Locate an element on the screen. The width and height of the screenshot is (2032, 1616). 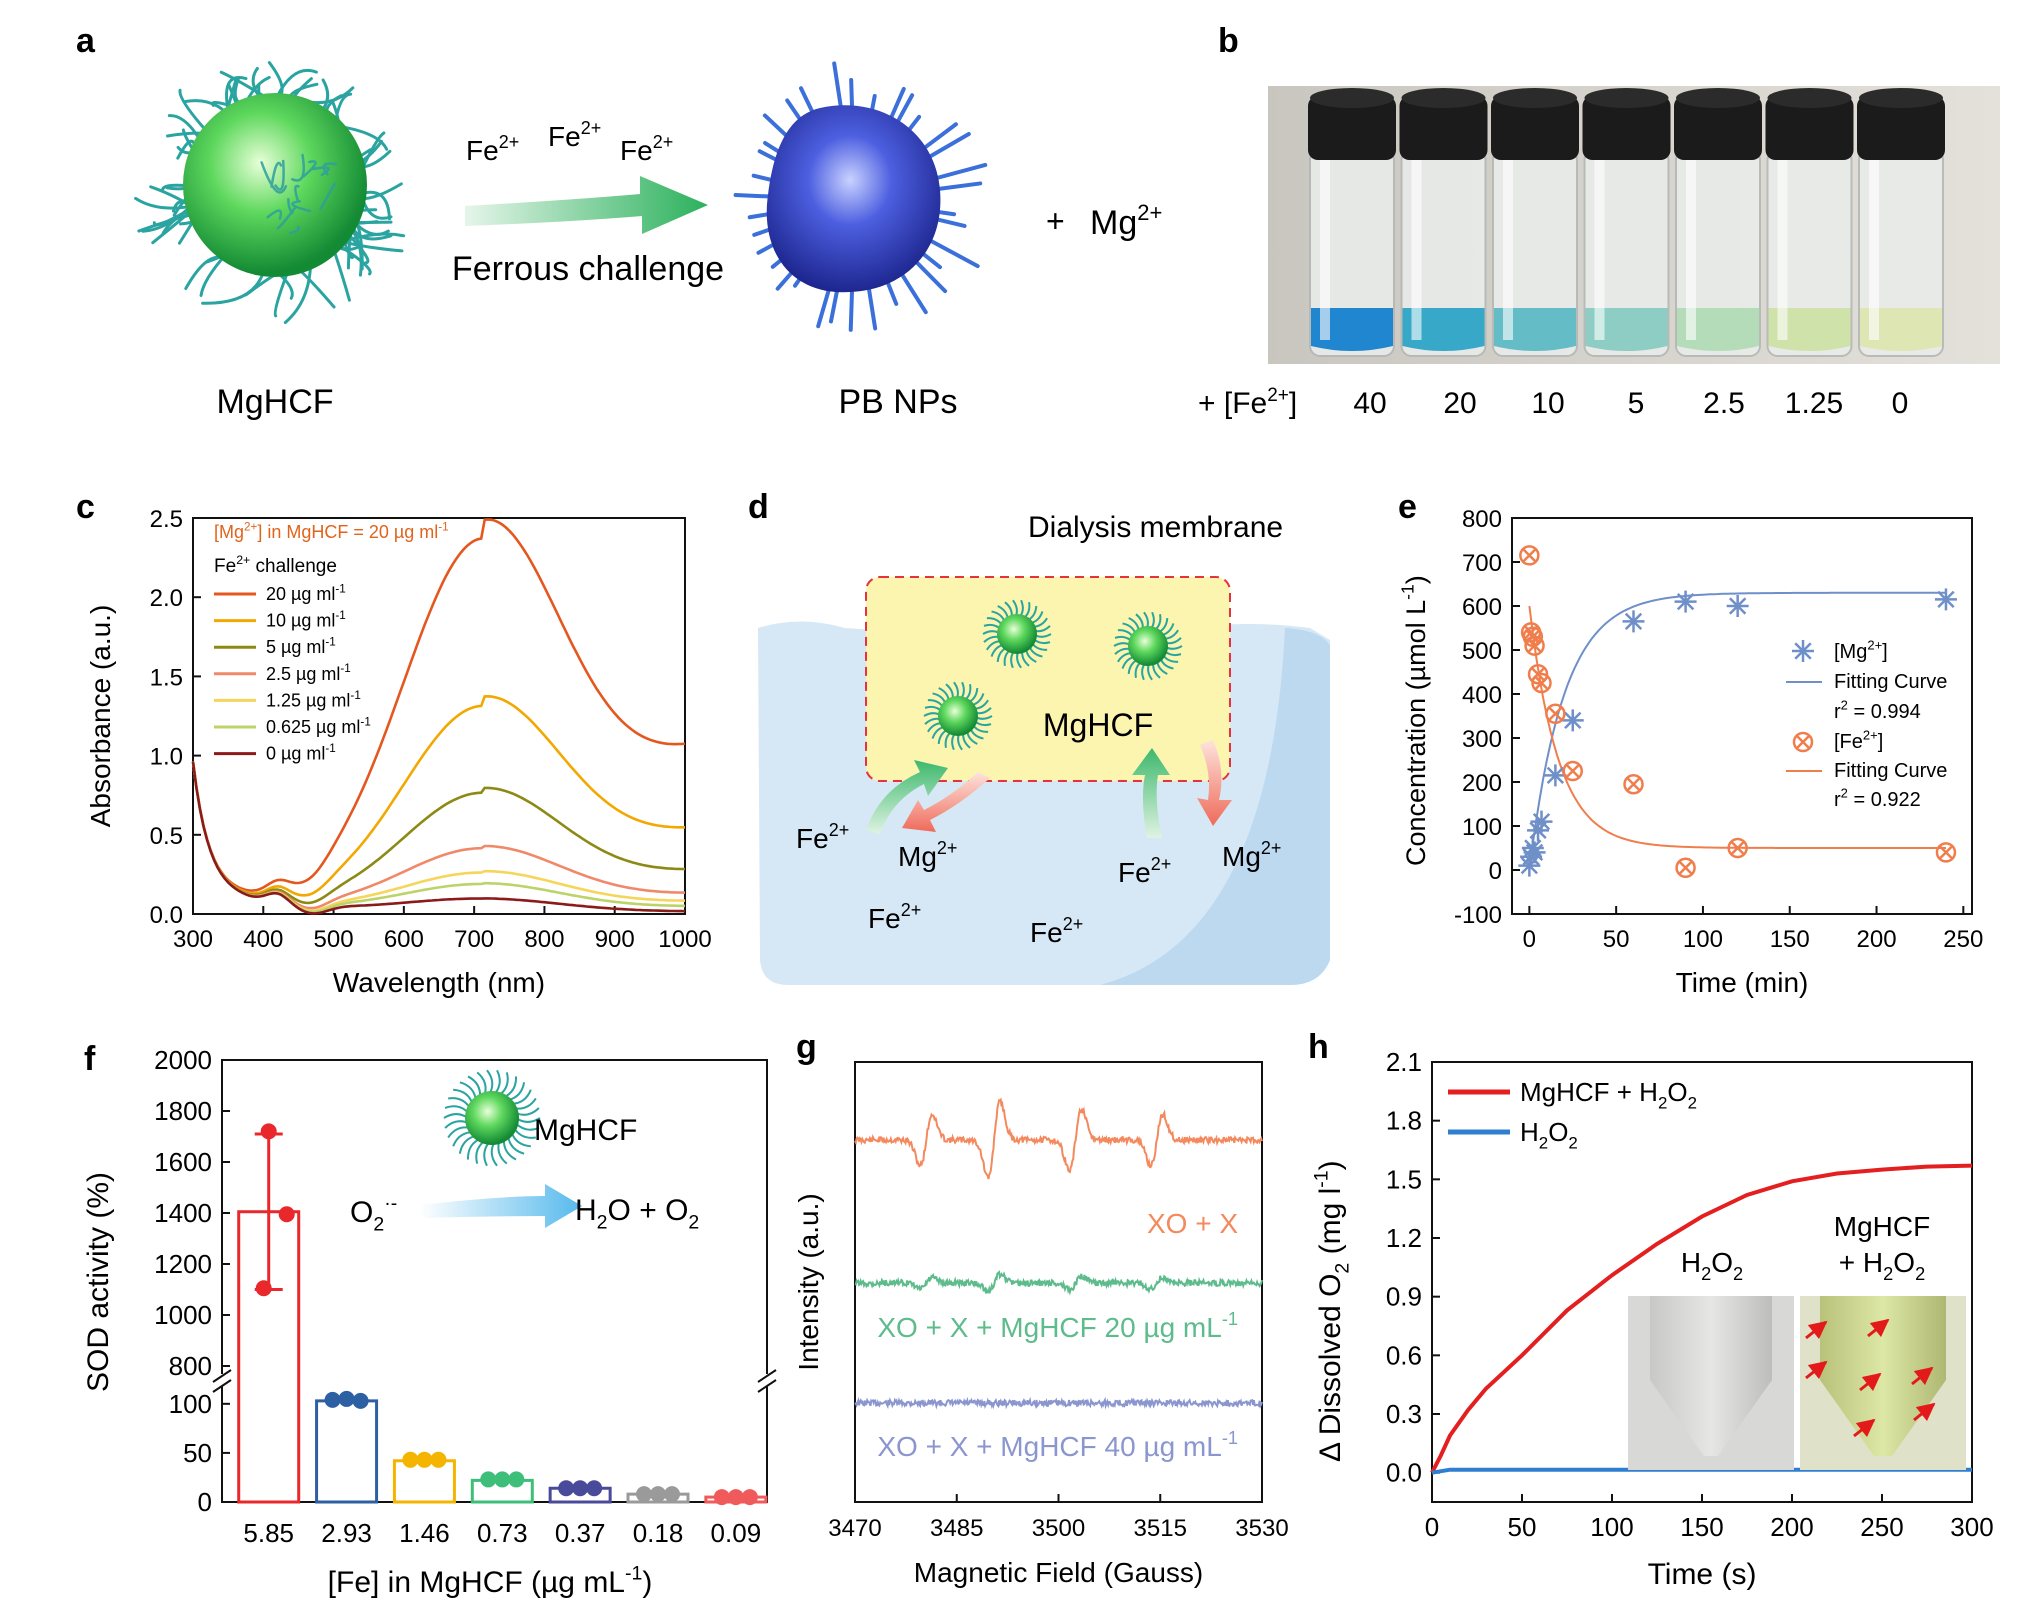
epr-label-1: XO + X + MgHCF 20 µg mL-1 is located at coordinates (1057, 1326).